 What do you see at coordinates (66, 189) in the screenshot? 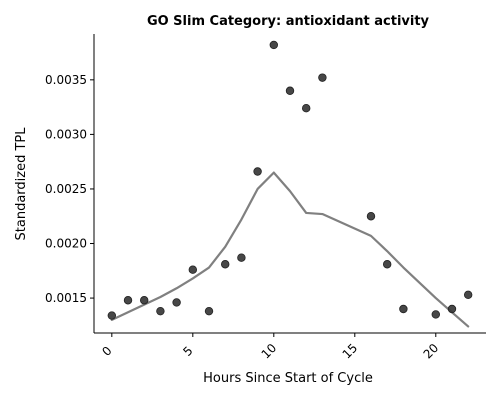
I see `y-tick-label-2: 0.0025` at bounding box center [66, 189].